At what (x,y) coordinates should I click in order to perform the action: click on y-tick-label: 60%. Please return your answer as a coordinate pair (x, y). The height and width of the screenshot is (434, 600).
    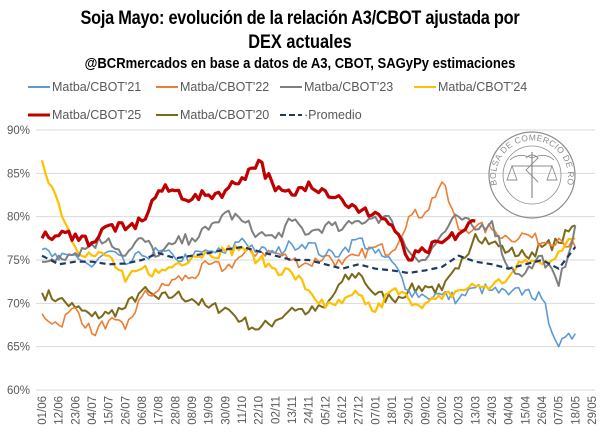
    Looking at the image, I should click on (18, 391).